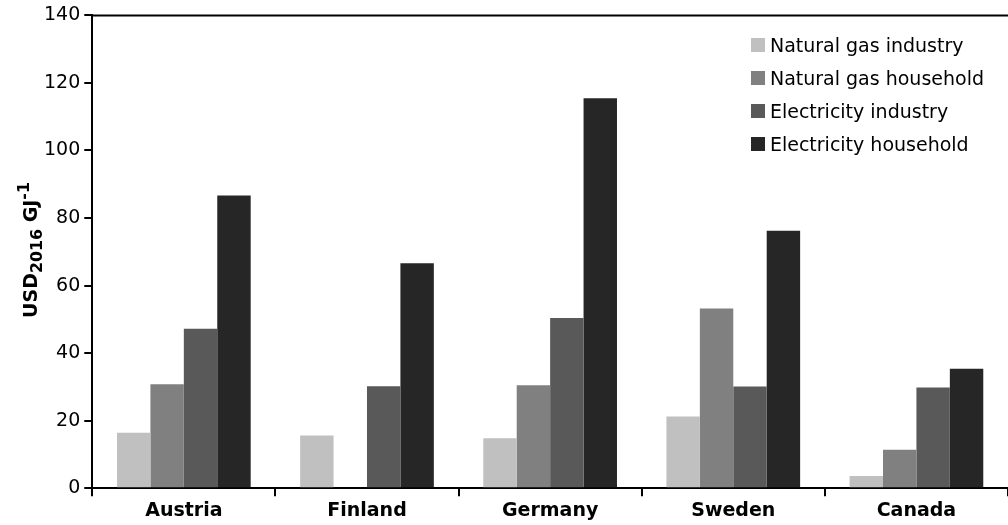  Describe the element at coordinates (62, 13) in the screenshot. I see `y-tick-label: 140` at that location.